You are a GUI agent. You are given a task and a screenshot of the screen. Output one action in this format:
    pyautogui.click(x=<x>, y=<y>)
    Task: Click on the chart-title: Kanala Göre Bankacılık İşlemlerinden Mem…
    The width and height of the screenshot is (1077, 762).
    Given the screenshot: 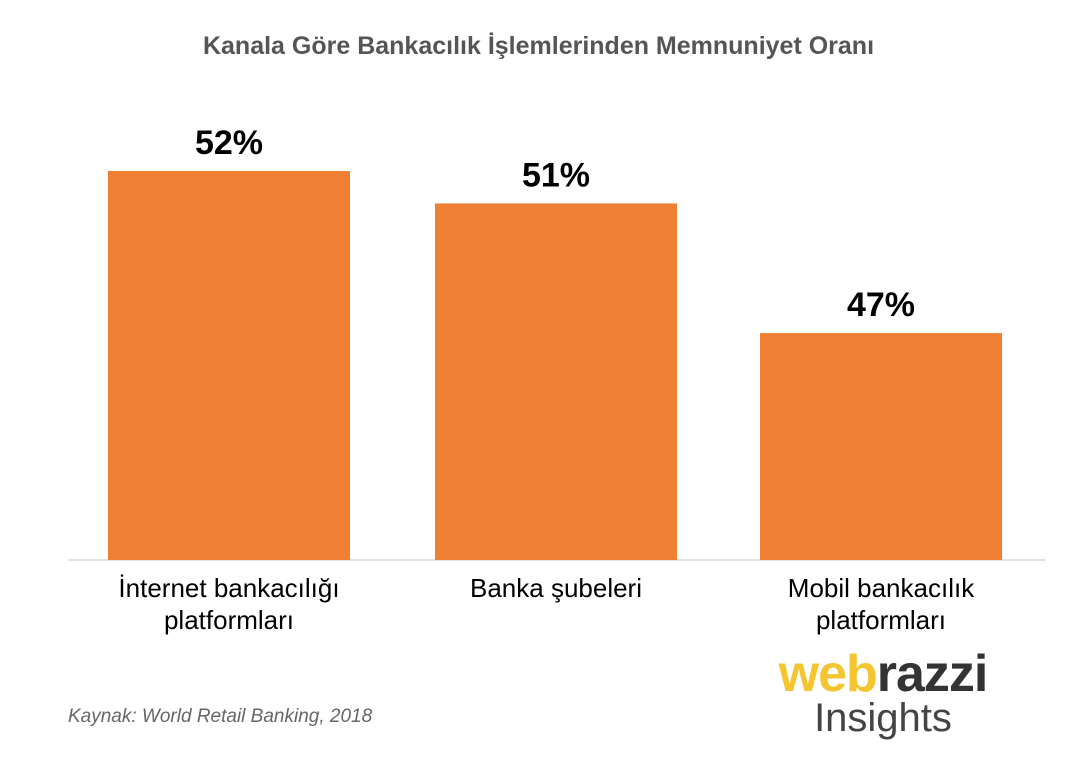 What is the action you would take?
    pyautogui.click(x=538, y=46)
    